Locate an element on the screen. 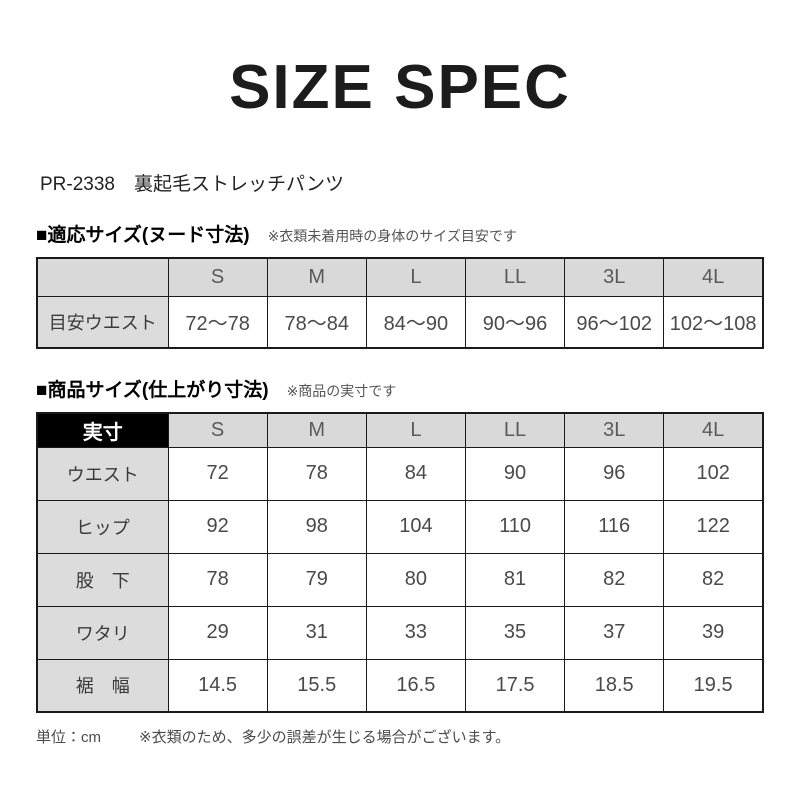 The width and height of the screenshot is (800, 800). cell-value: 37 is located at coordinates (614, 632).